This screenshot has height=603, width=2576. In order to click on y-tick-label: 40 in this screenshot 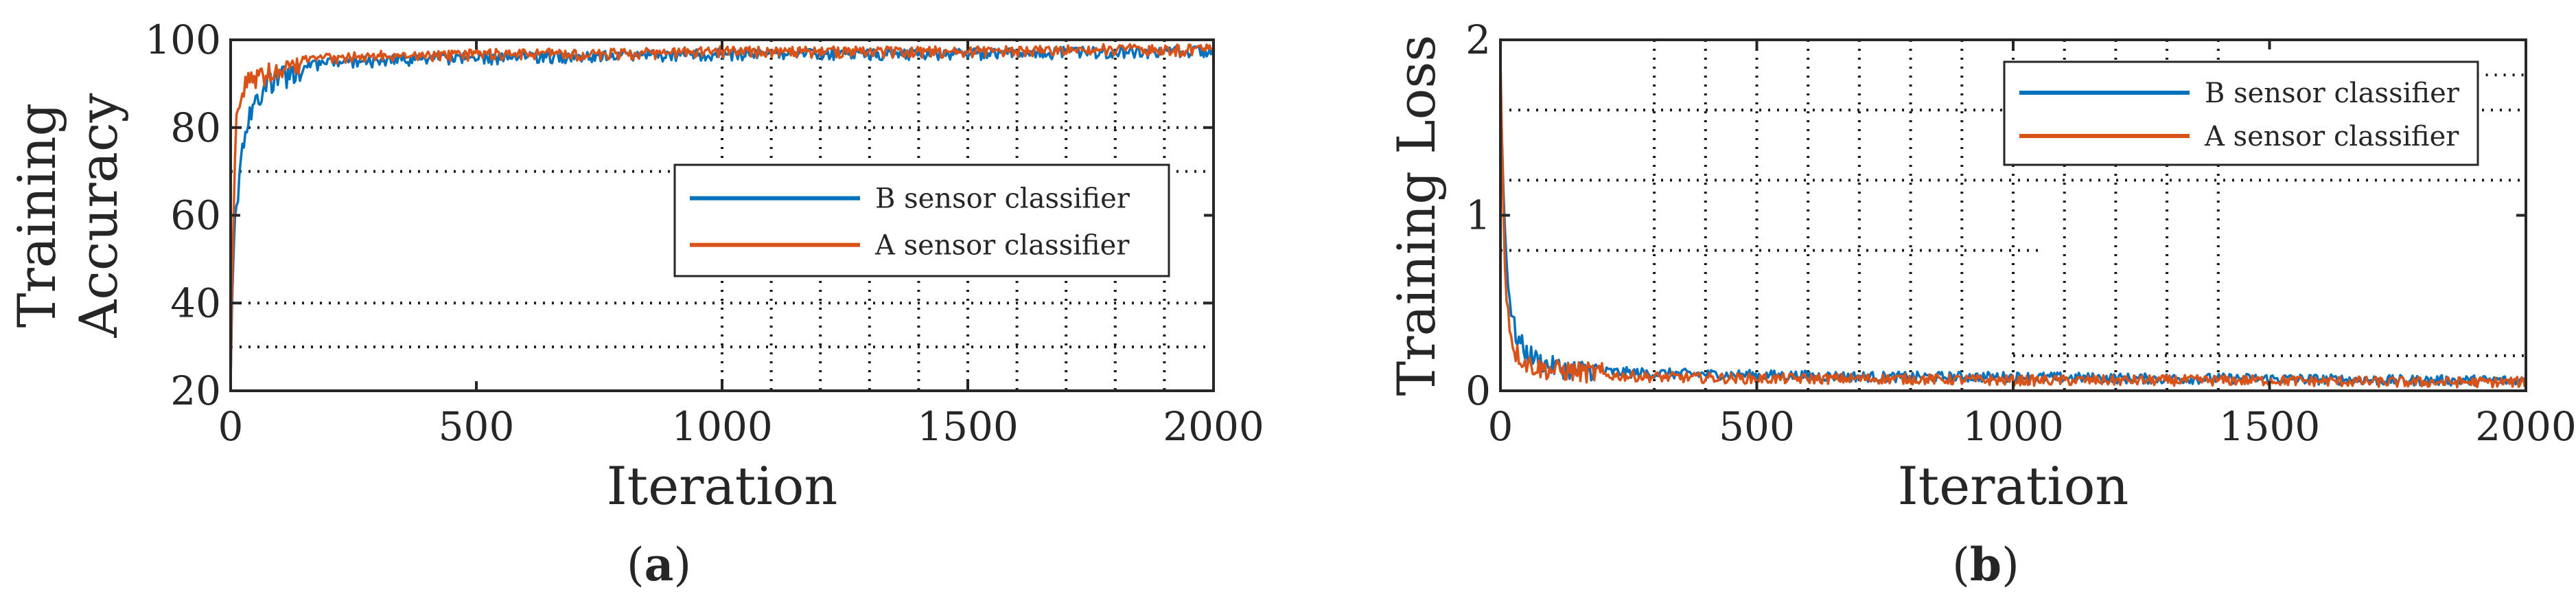, I will do `click(195, 303)`.